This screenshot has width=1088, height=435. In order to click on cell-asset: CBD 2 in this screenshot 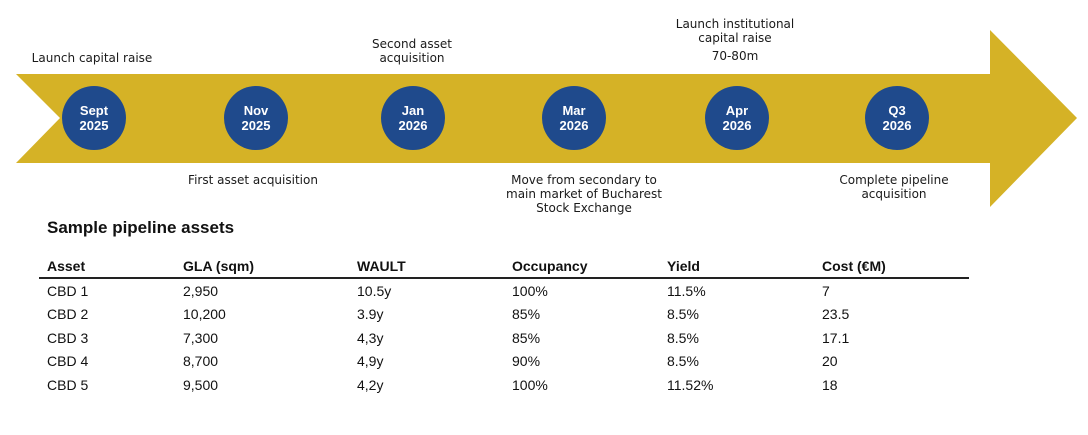, I will do `click(68, 314)`.